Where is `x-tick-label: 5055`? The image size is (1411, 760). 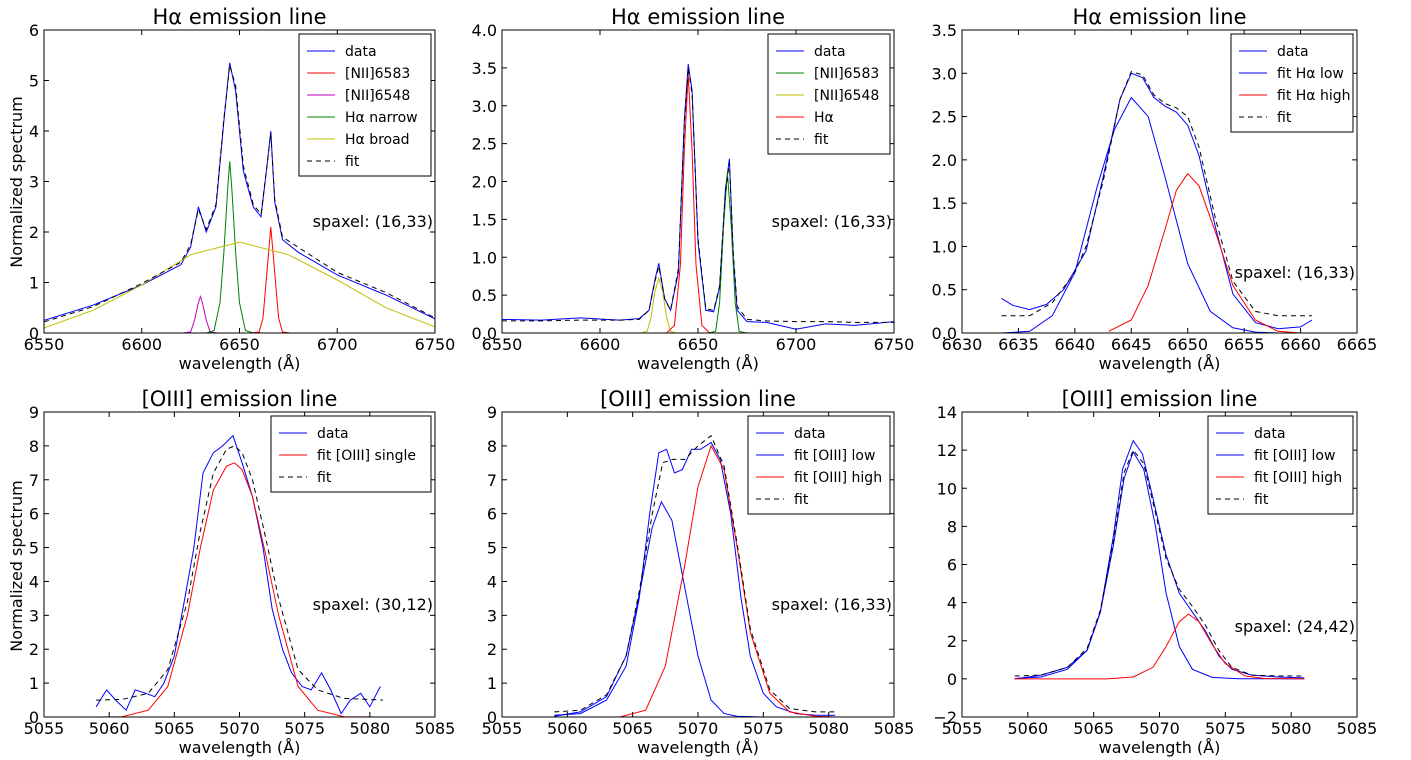 x-tick-label: 5055 is located at coordinates (44, 728).